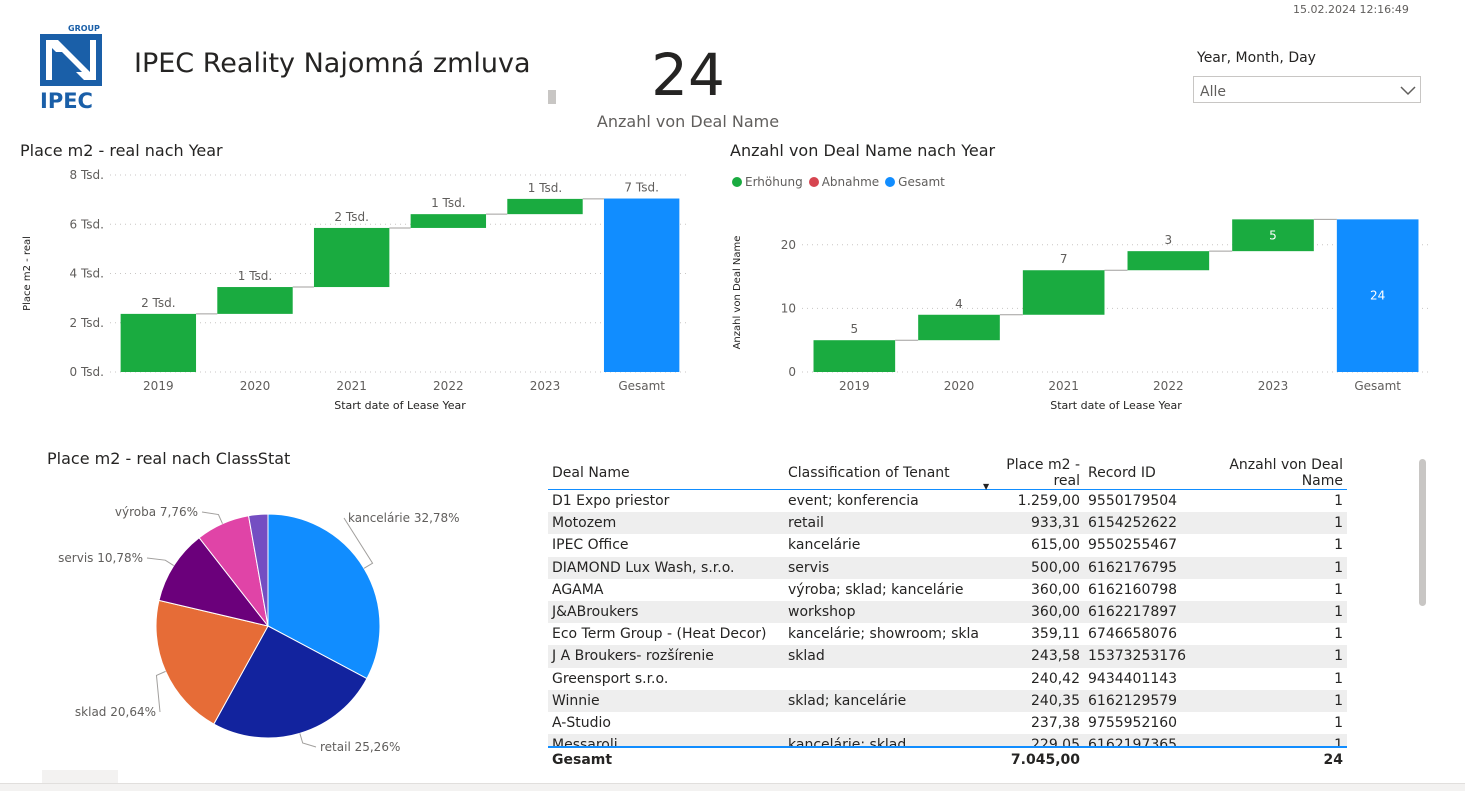 The height and width of the screenshot is (791, 1465). What do you see at coordinates (947, 523) in the screenshot?
I see `table-row: Motozem retail 933,31 6154252622 1` at bounding box center [947, 523].